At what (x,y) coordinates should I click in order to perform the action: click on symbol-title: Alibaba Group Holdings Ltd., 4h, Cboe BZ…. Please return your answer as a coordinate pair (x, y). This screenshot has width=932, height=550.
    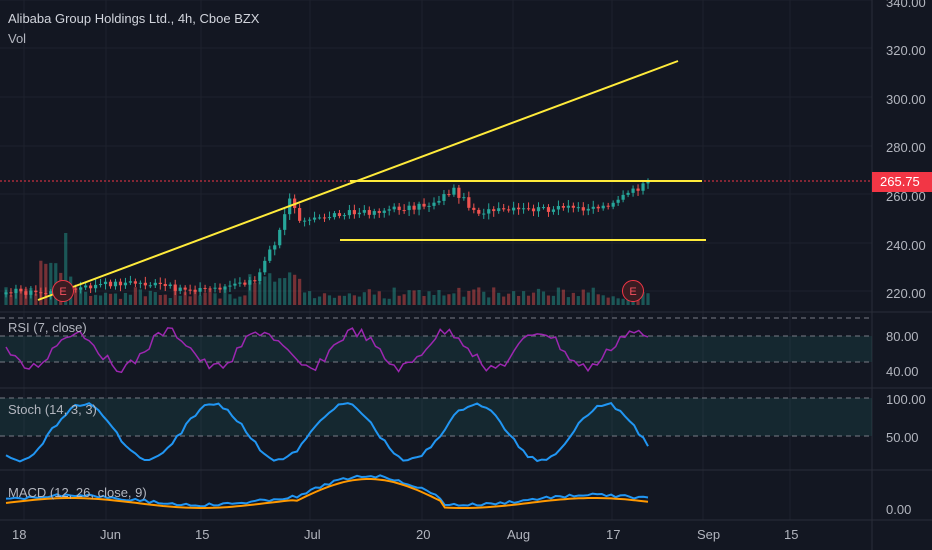
    Looking at the image, I should click on (134, 18).